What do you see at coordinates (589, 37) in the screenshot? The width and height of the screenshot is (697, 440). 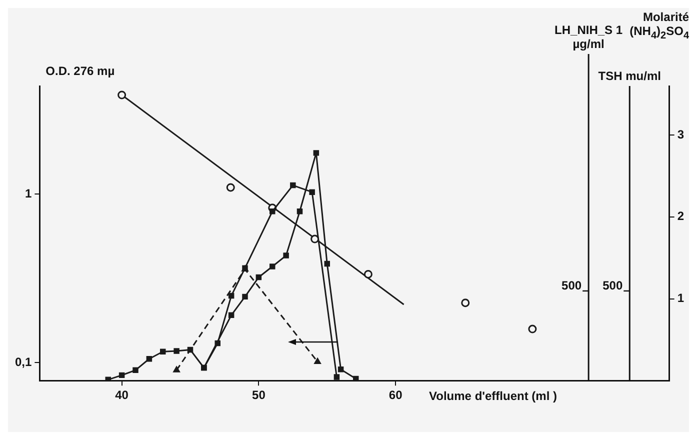 I see `ref-line-label: LH_NIH_S 1 µg/ml` at bounding box center [589, 37].